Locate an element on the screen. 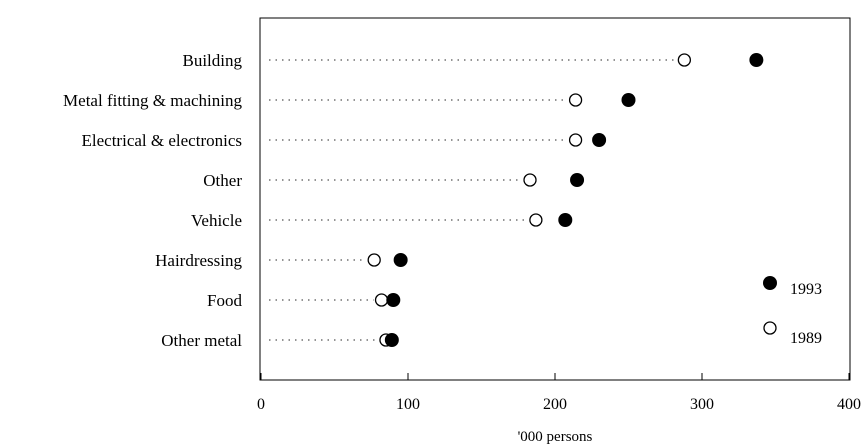 This screenshot has height=448, width=867. category-label: Electrical & electronics is located at coordinates (162, 140).